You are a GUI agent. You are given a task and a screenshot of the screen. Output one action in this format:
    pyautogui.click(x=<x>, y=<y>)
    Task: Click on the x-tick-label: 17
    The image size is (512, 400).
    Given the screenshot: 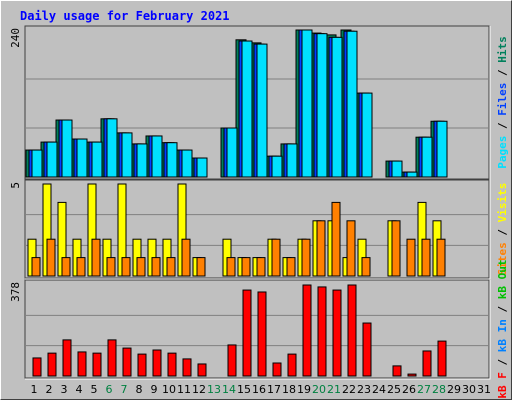 What is the action you would take?
    pyautogui.click(x=274, y=389)
    